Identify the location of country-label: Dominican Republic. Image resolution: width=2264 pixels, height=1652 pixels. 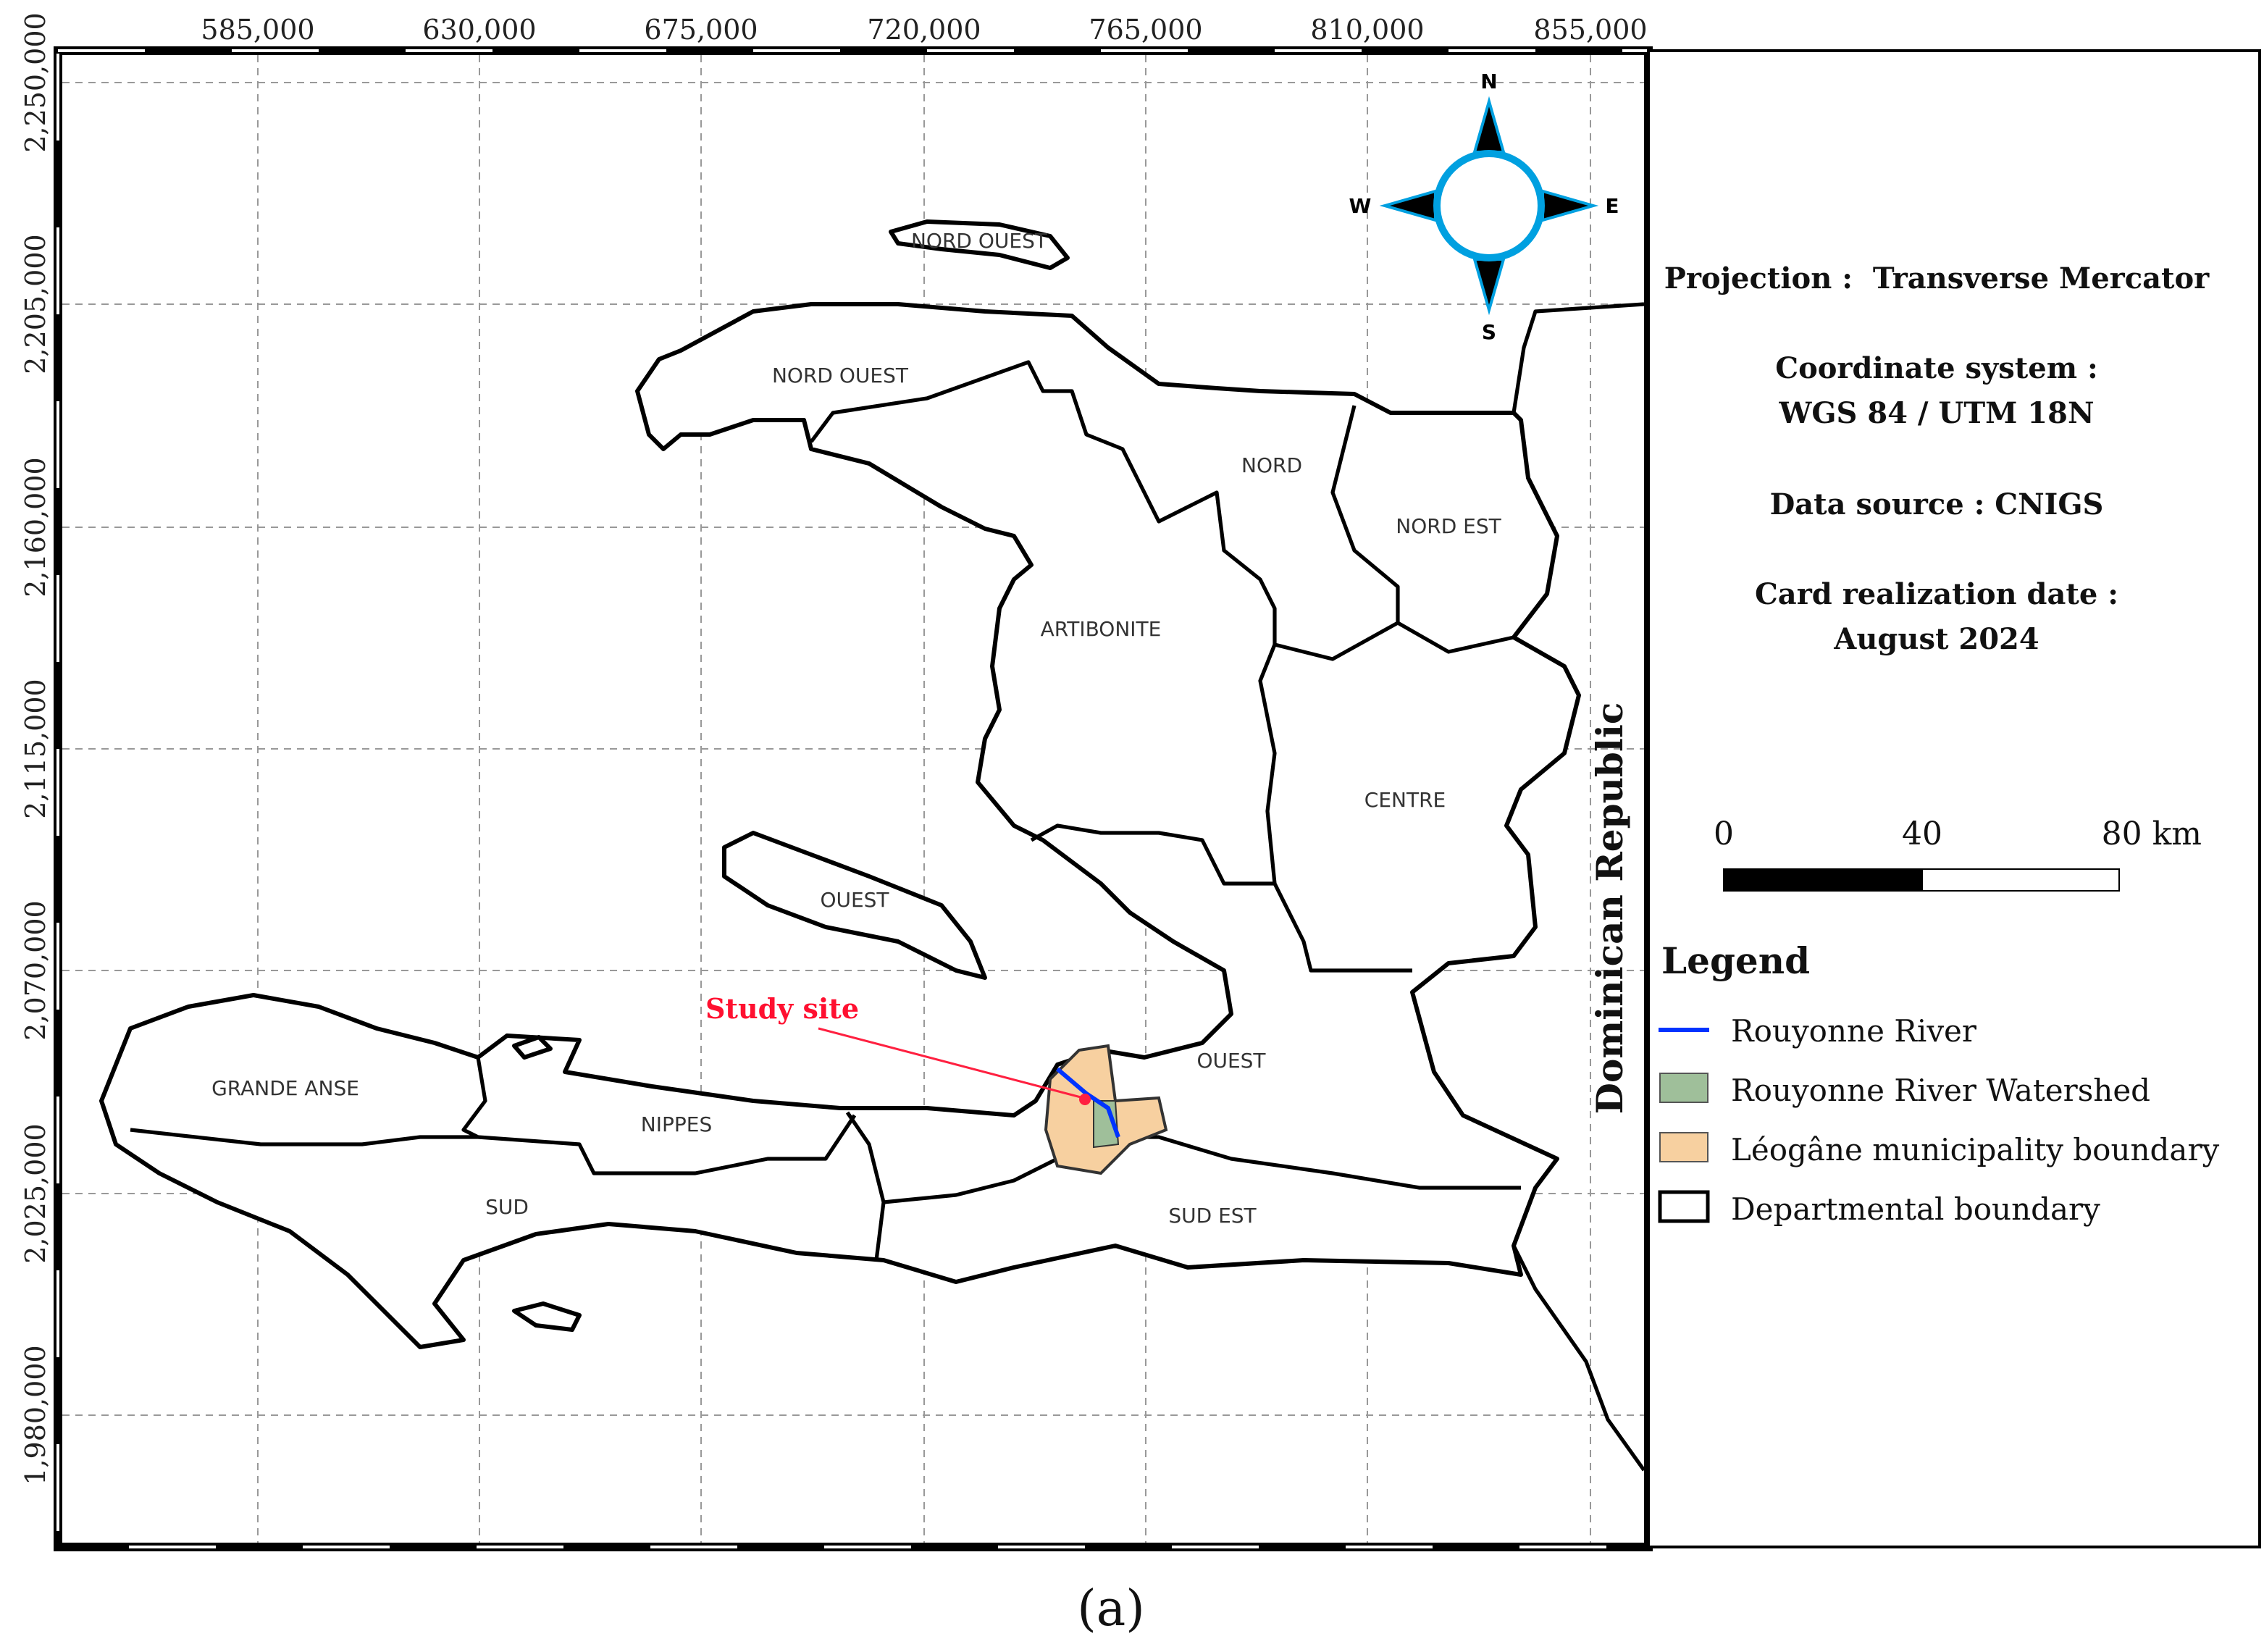
(1609, 909).